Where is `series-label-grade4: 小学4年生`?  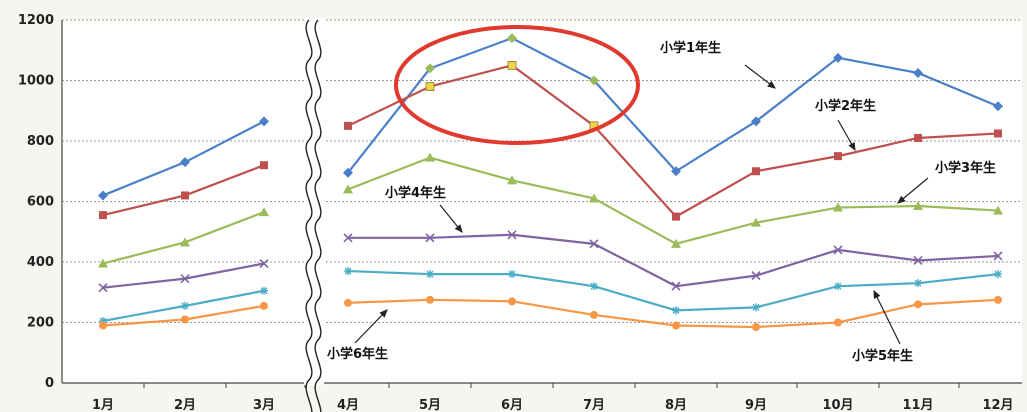
series-label-grade4: 小学4年生 is located at coordinates (415, 193).